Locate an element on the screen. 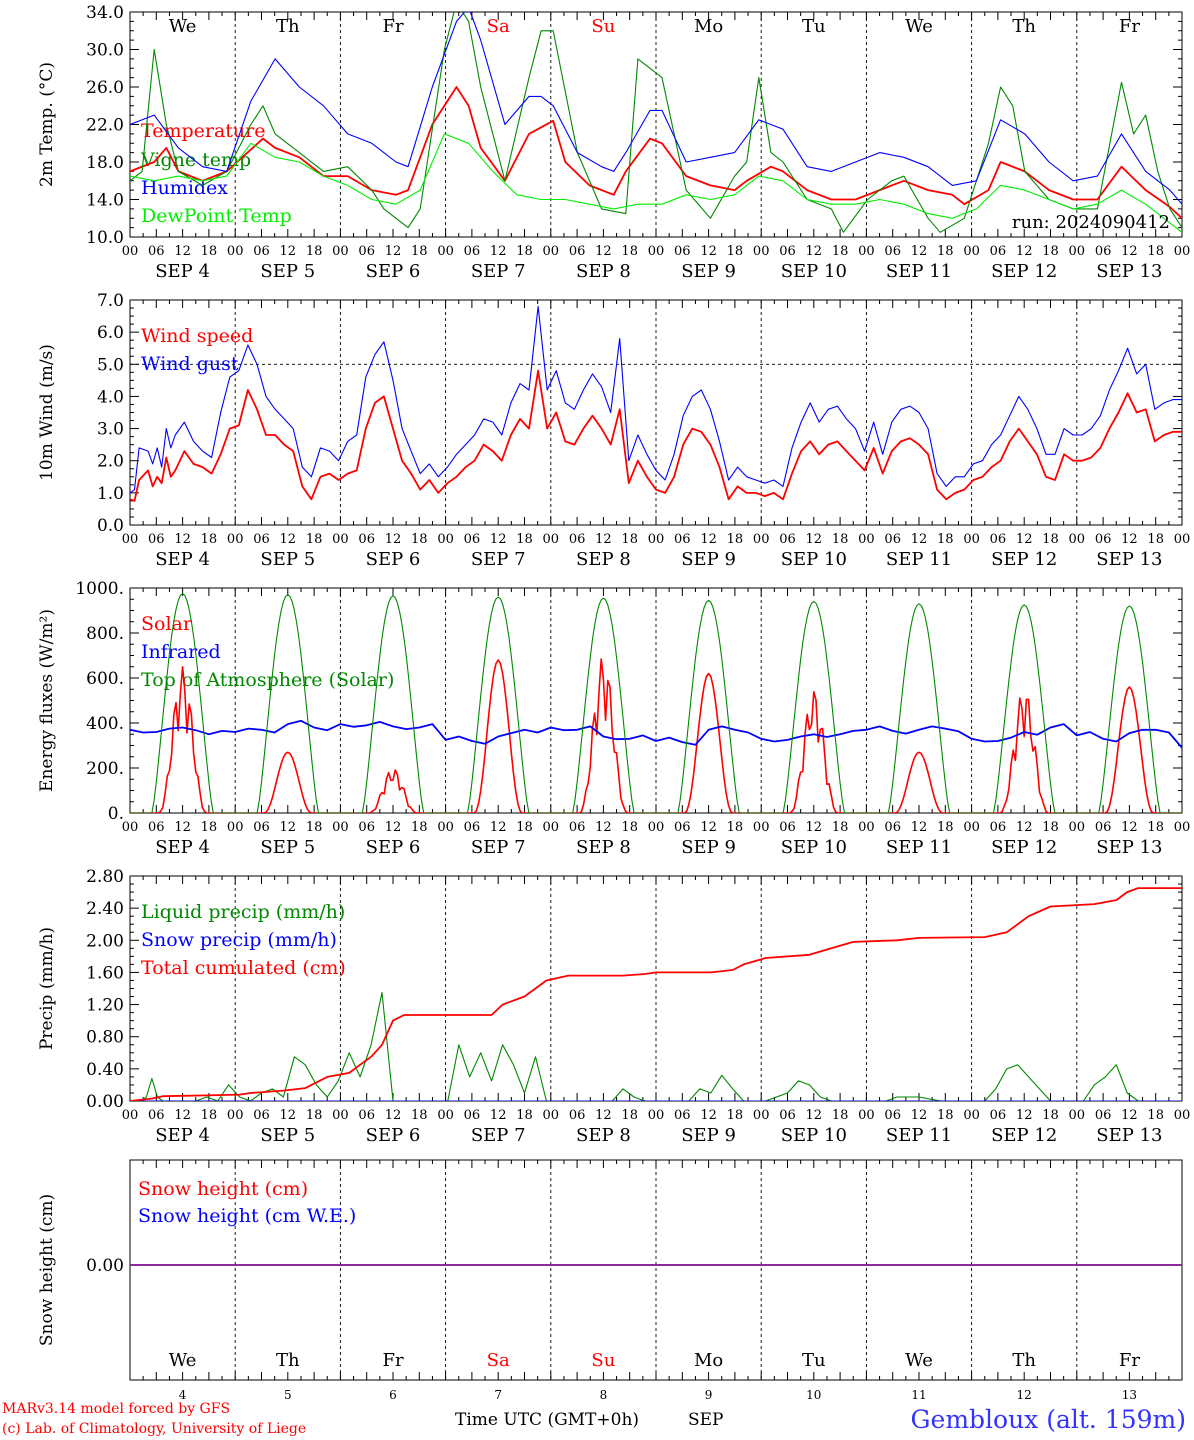 The image size is (1194, 1440). y-tick-label: 400. is located at coordinates (105, 724).